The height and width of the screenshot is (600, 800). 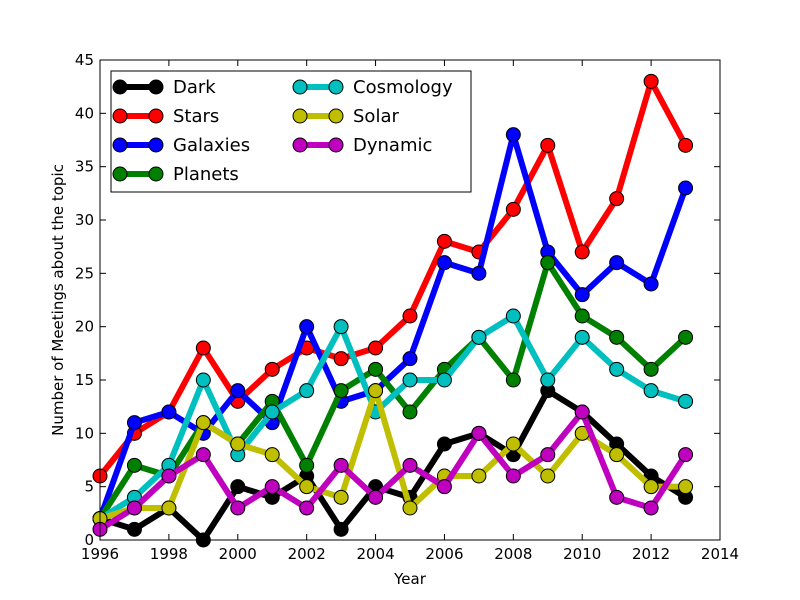 What do you see at coordinates (375, 554) in the screenshot?
I see `x-tick-label: 2004` at bounding box center [375, 554].